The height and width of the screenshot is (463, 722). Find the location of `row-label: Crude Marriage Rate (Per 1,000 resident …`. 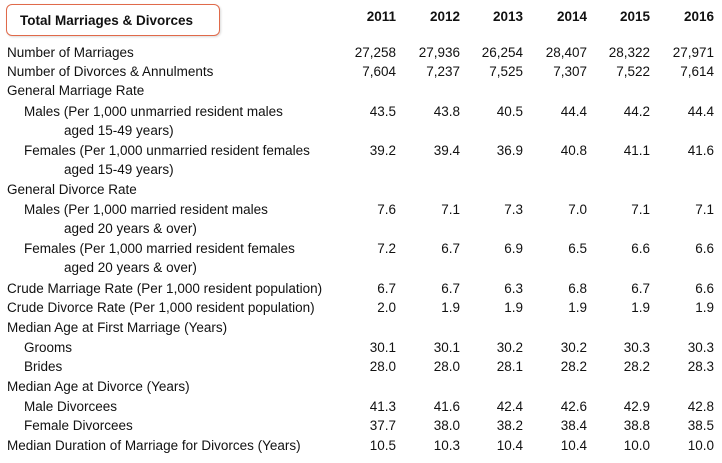

row-label: Crude Marriage Rate (Per 1,000 resident … is located at coordinates (165, 288).